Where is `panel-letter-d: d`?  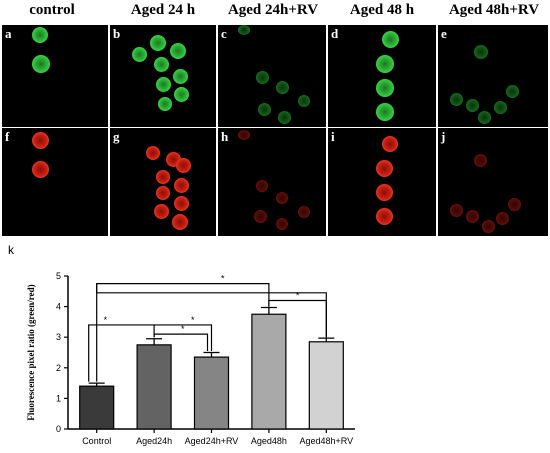
panel-letter-d: d is located at coordinates (335, 33).